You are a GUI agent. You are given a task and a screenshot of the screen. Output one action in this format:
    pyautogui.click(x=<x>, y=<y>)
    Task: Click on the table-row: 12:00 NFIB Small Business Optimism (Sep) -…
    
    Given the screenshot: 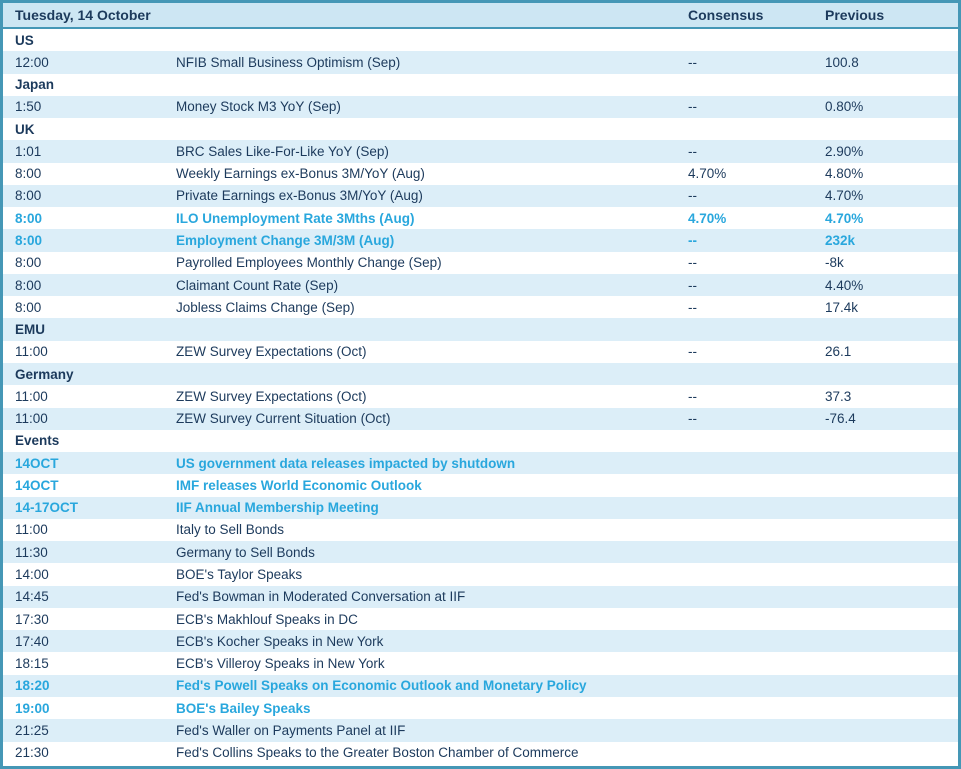 What is the action you would take?
    pyautogui.click(x=480, y=62)
    